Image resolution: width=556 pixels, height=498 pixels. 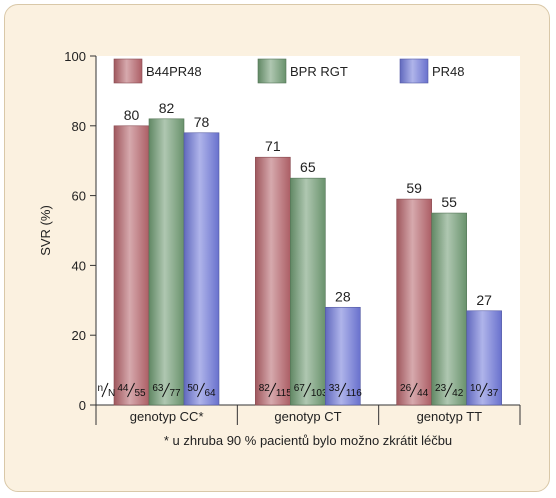 I want to click on bar-value-label: 28, so click(x=343, y=296).